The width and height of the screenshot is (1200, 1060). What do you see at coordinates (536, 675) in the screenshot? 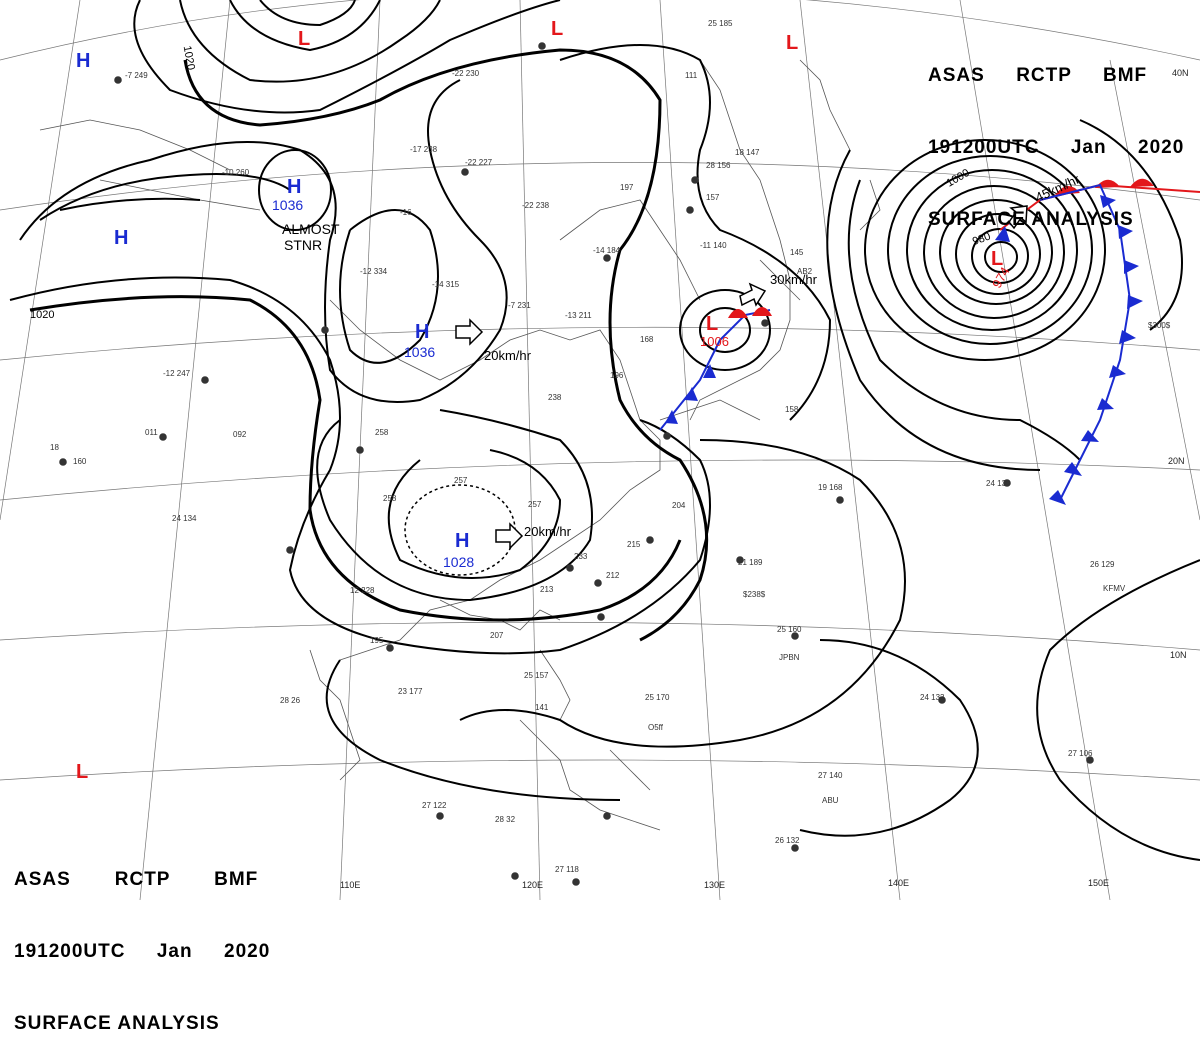
I see `svg-text: 25 157` at bounding box center [536, 675].